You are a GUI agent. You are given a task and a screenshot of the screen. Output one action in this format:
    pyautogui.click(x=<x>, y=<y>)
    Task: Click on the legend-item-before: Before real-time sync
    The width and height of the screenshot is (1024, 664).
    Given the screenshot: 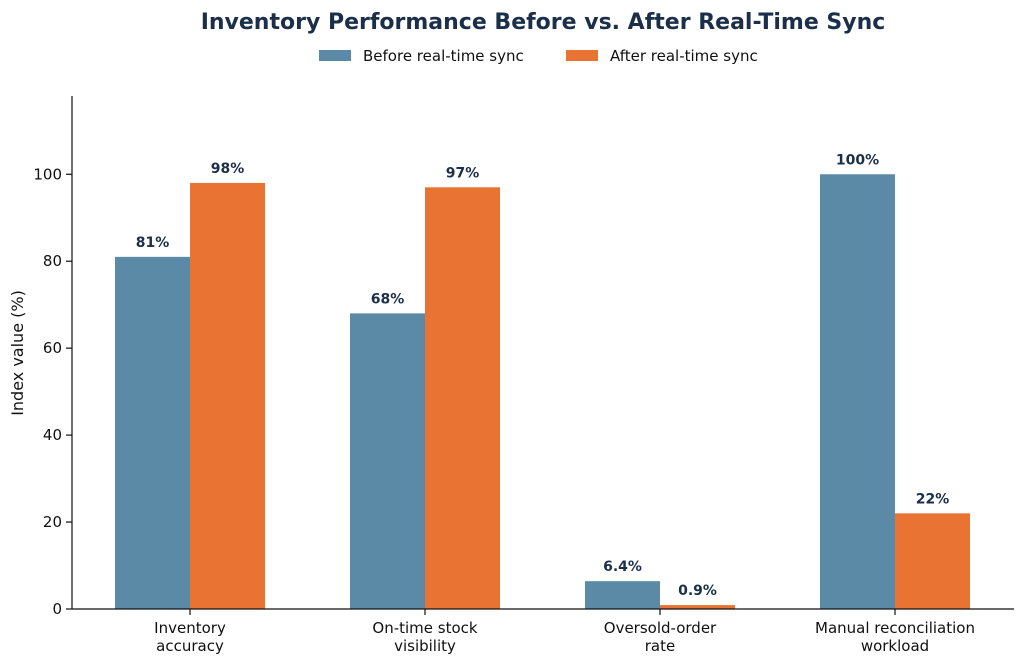 What is the action you would take?
    pyautogui.click(x=421, y=56)
    